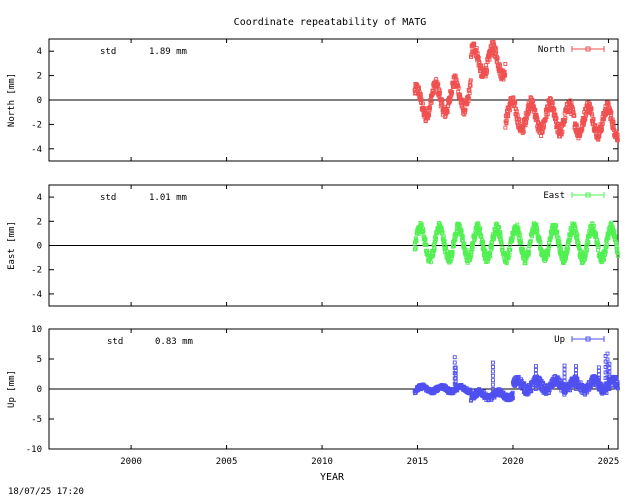  I want to click on y-tick-label: 4, so click(39, 52).